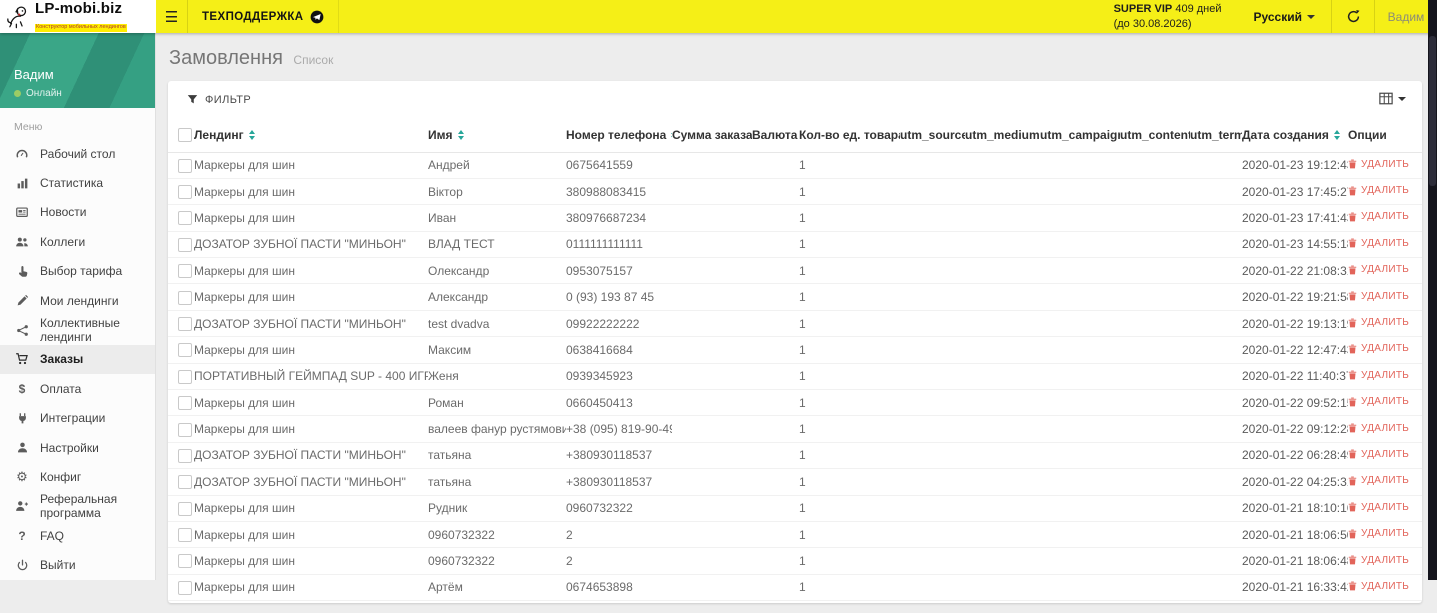 The width and height of the screenshot is (1437, 613). Describe the element at coordinates (461, 561) in the screenshot. I see `cell-name: 0960732322` at that location.